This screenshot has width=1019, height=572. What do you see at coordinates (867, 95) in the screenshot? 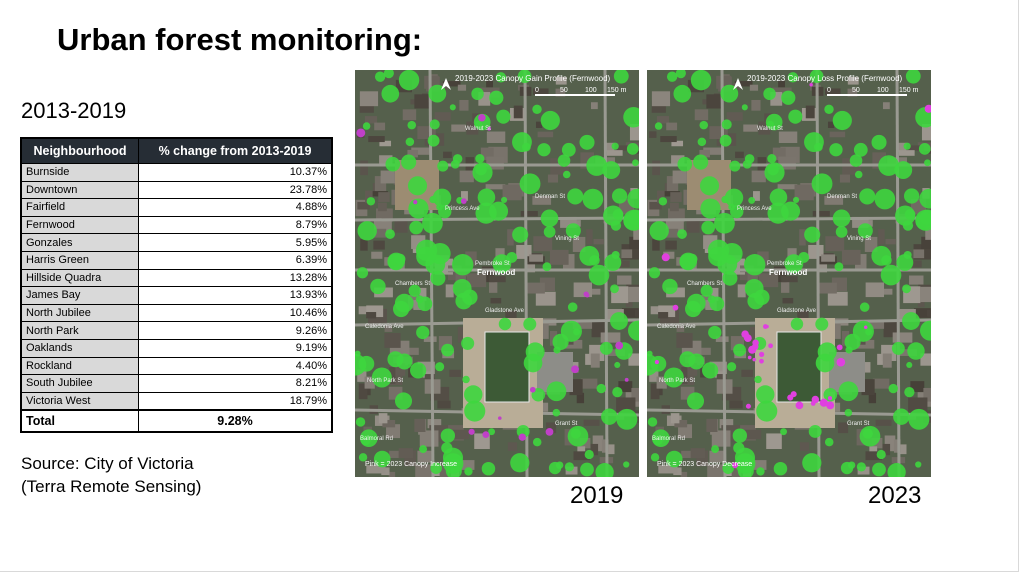
I see `scale-bar` at bounding box center [867, 95].